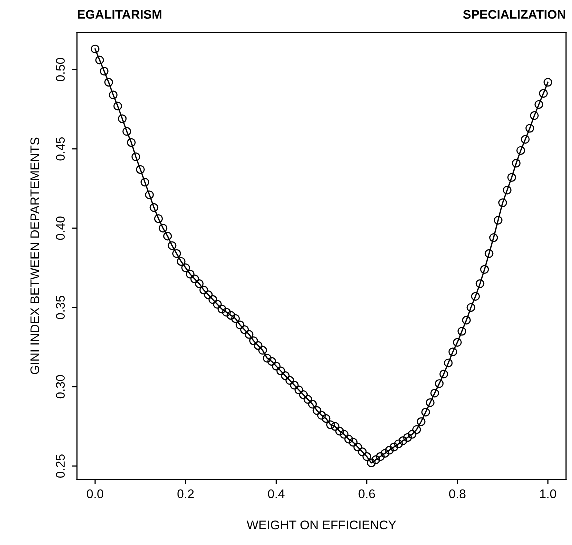 The image size is (572, 545). Describe the element at coordinates (457, 494) in the screenshot. I see `x-tick-label: 0.8` at that location.